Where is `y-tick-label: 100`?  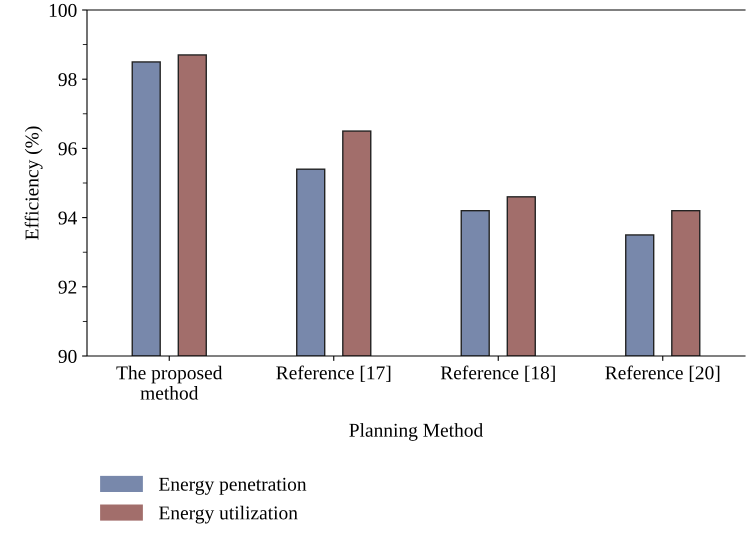 y-tick-label: 100 is located at coordinates (63, 10).